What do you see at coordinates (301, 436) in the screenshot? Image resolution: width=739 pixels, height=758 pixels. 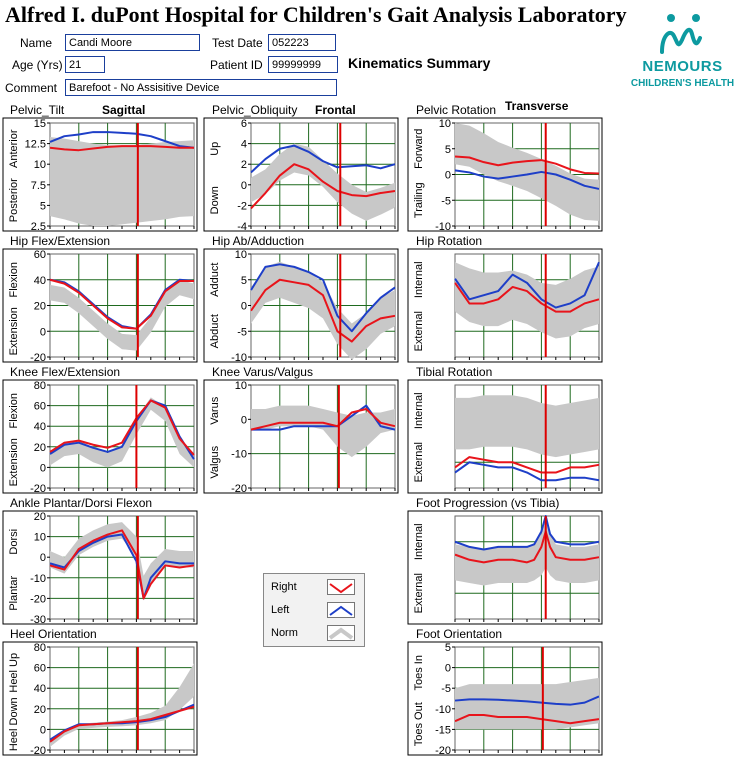 I see `plot-knee-varus-valgus: 10 0 -10 -20 Varus Valgus` at bounding box center [301, 436].